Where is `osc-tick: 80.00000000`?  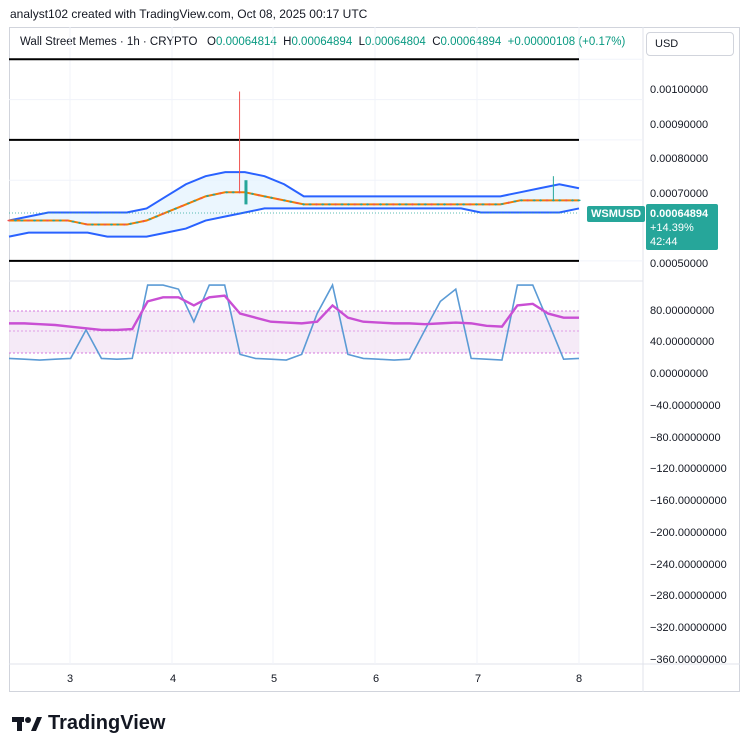 osc-tick: 80.00000000 is located at coordinates (682, 311).